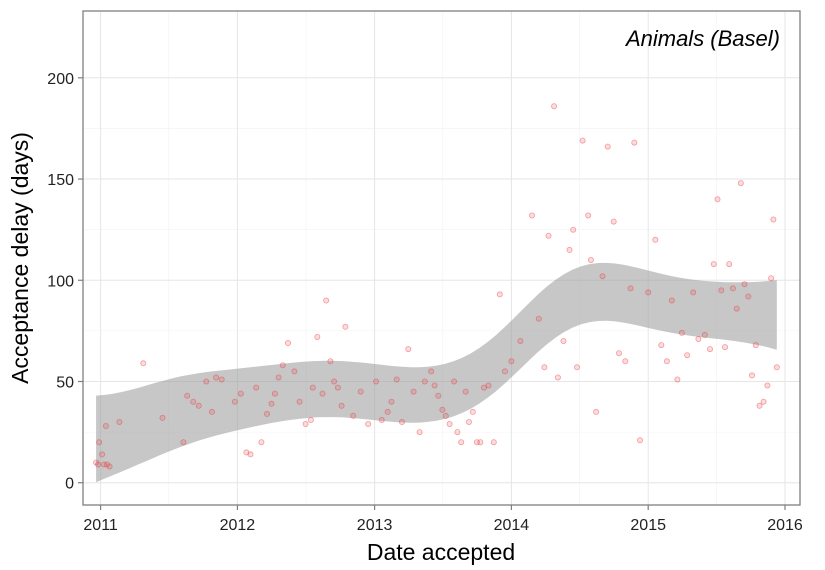 The height and width of the screenshot is (570, 825). I want to click on x-axis-title: Date accepted, so click(441, 552).